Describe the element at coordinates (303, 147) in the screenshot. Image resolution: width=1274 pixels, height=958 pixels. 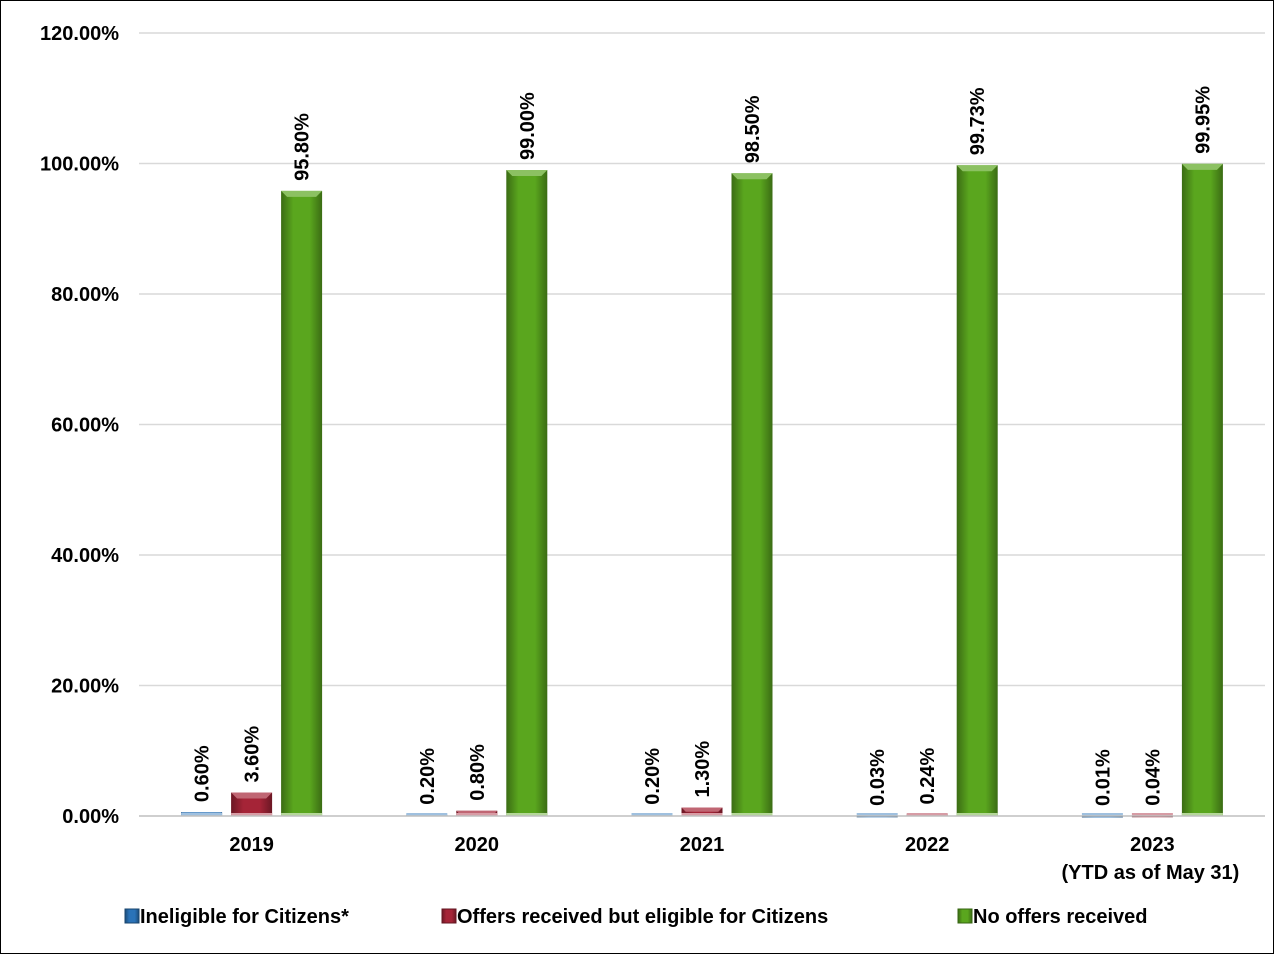
I see `data-label: 95.80%` at that location.